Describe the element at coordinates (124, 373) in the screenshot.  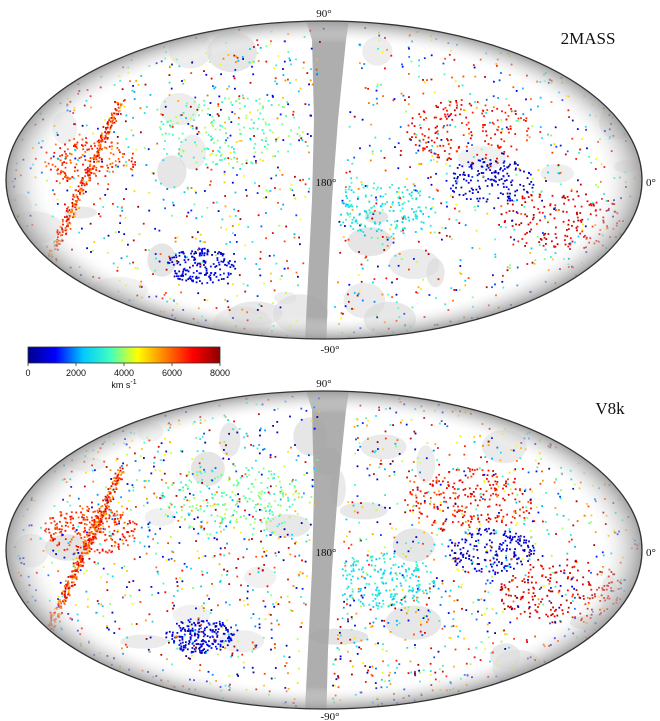
I see `colorbar-tick-label: 4000` at that location.